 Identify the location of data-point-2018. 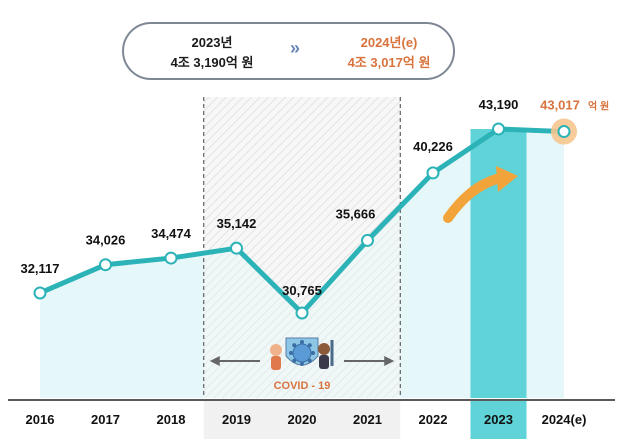
(171, 258).